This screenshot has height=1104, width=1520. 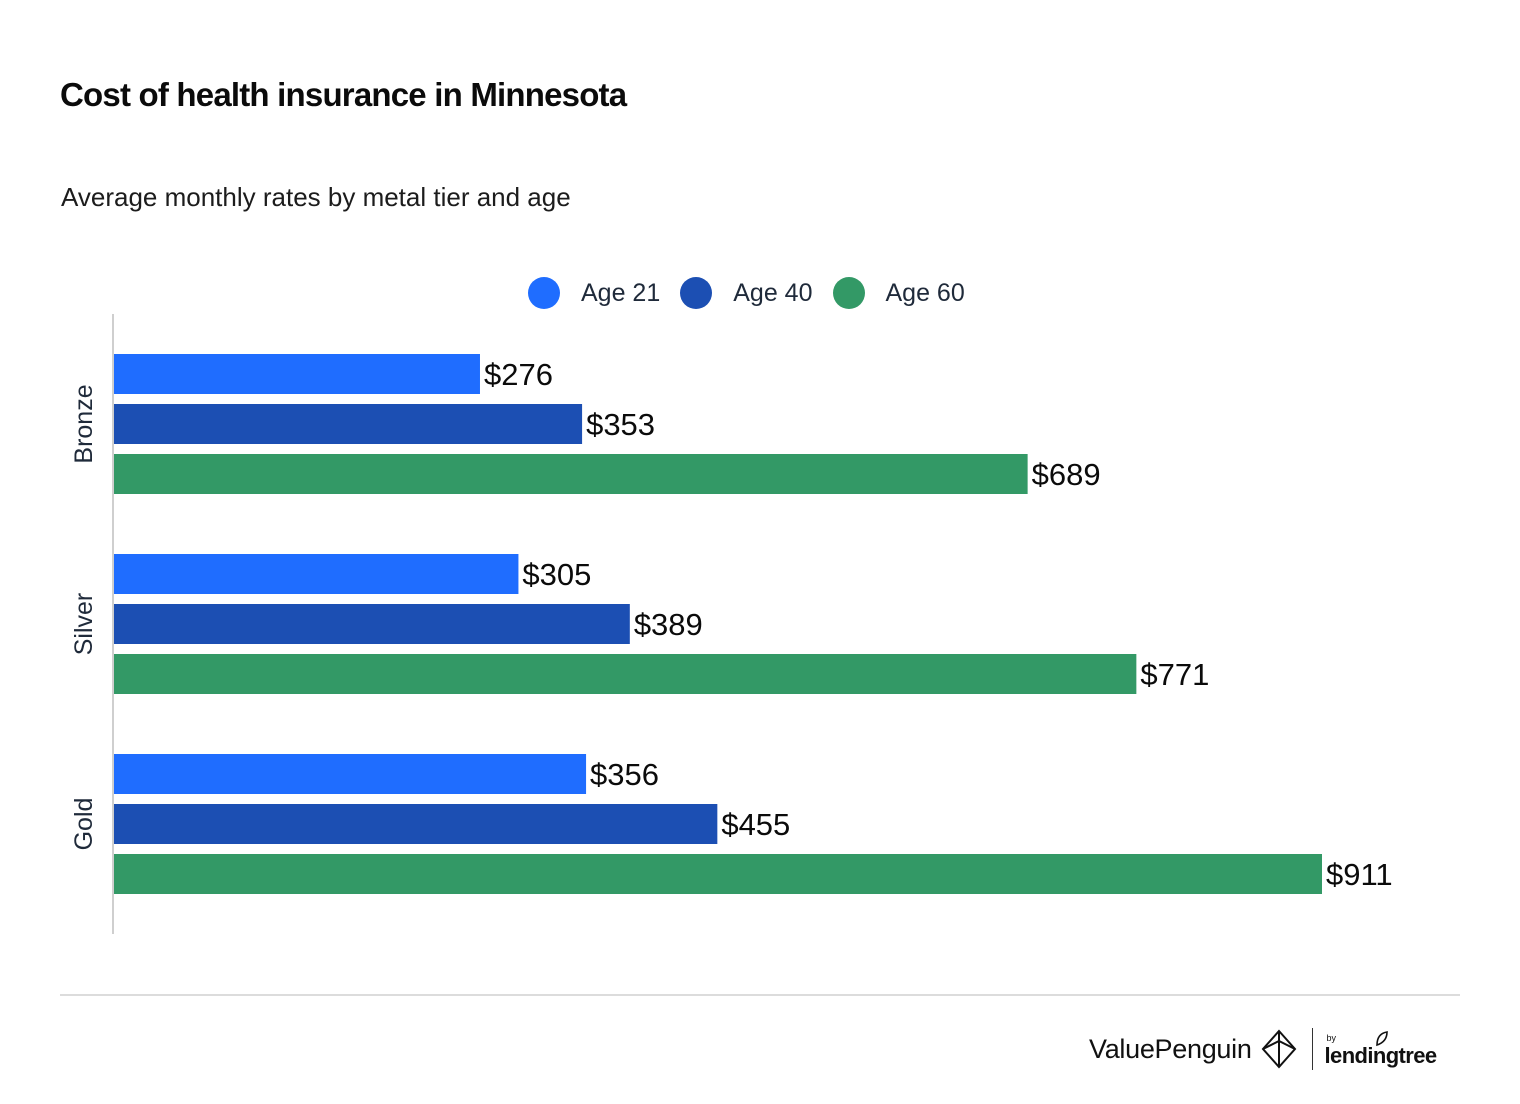 What do you see at coordinates (1331, 1038) in the screenshot?
I see `brand-by-text: by` at bounding box center [1331, 1038].